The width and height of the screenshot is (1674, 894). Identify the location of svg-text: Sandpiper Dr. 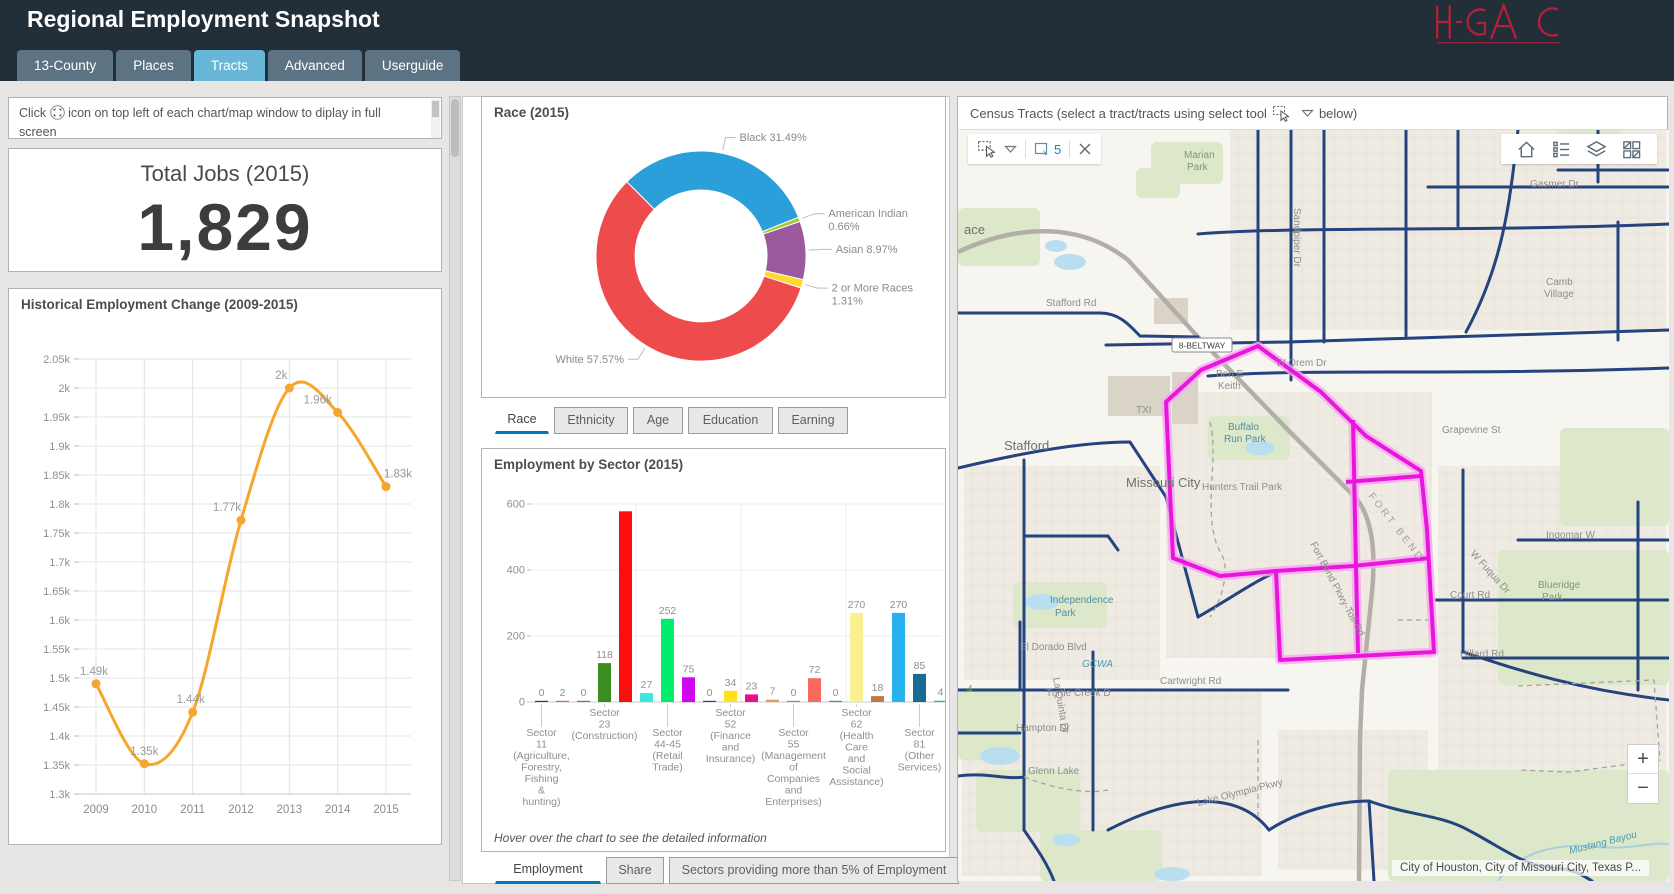
(1296, 238).